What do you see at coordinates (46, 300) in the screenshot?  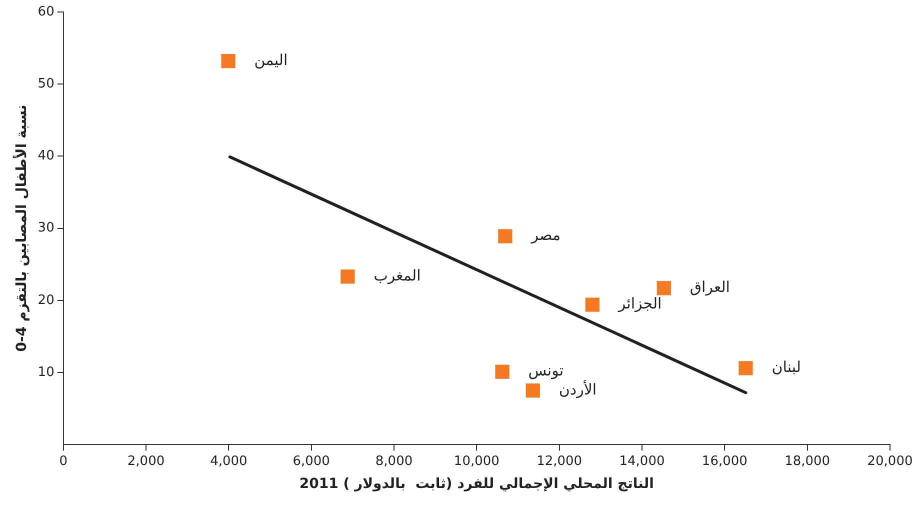 I see `y-tick-label: 20` at bounding box center [46, 300].